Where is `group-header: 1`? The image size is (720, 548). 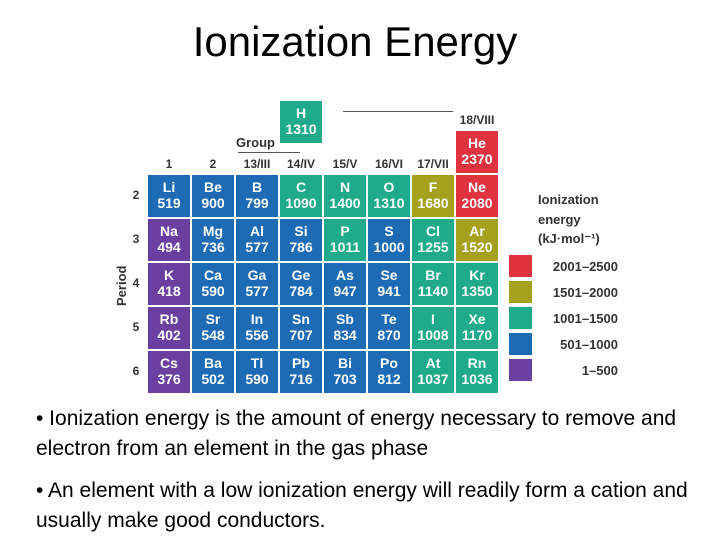 group-header: 1 is located at coordinates (169, 164).